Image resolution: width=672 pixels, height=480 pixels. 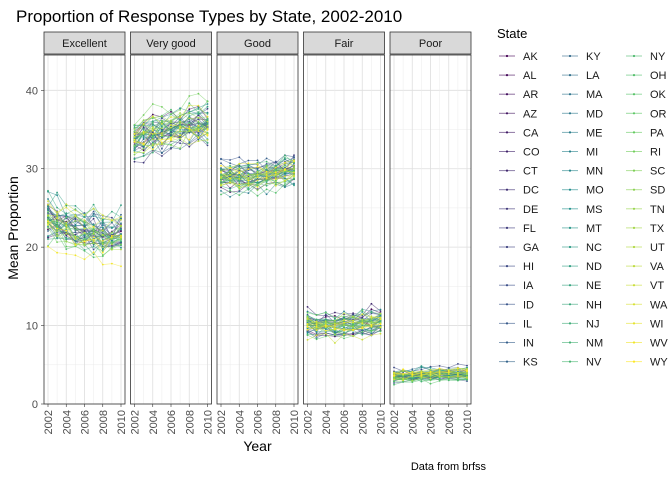 I want to click on legend-label: NH, so click(x=594, y=305).